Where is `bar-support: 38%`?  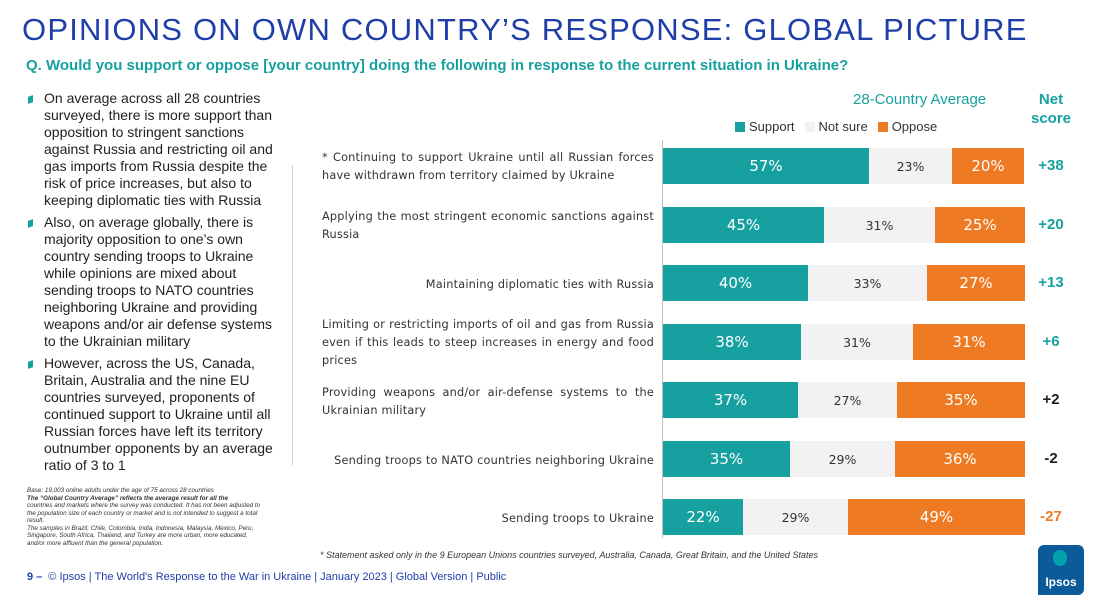
bar-support: 38% is located at coordinates (732, 342).